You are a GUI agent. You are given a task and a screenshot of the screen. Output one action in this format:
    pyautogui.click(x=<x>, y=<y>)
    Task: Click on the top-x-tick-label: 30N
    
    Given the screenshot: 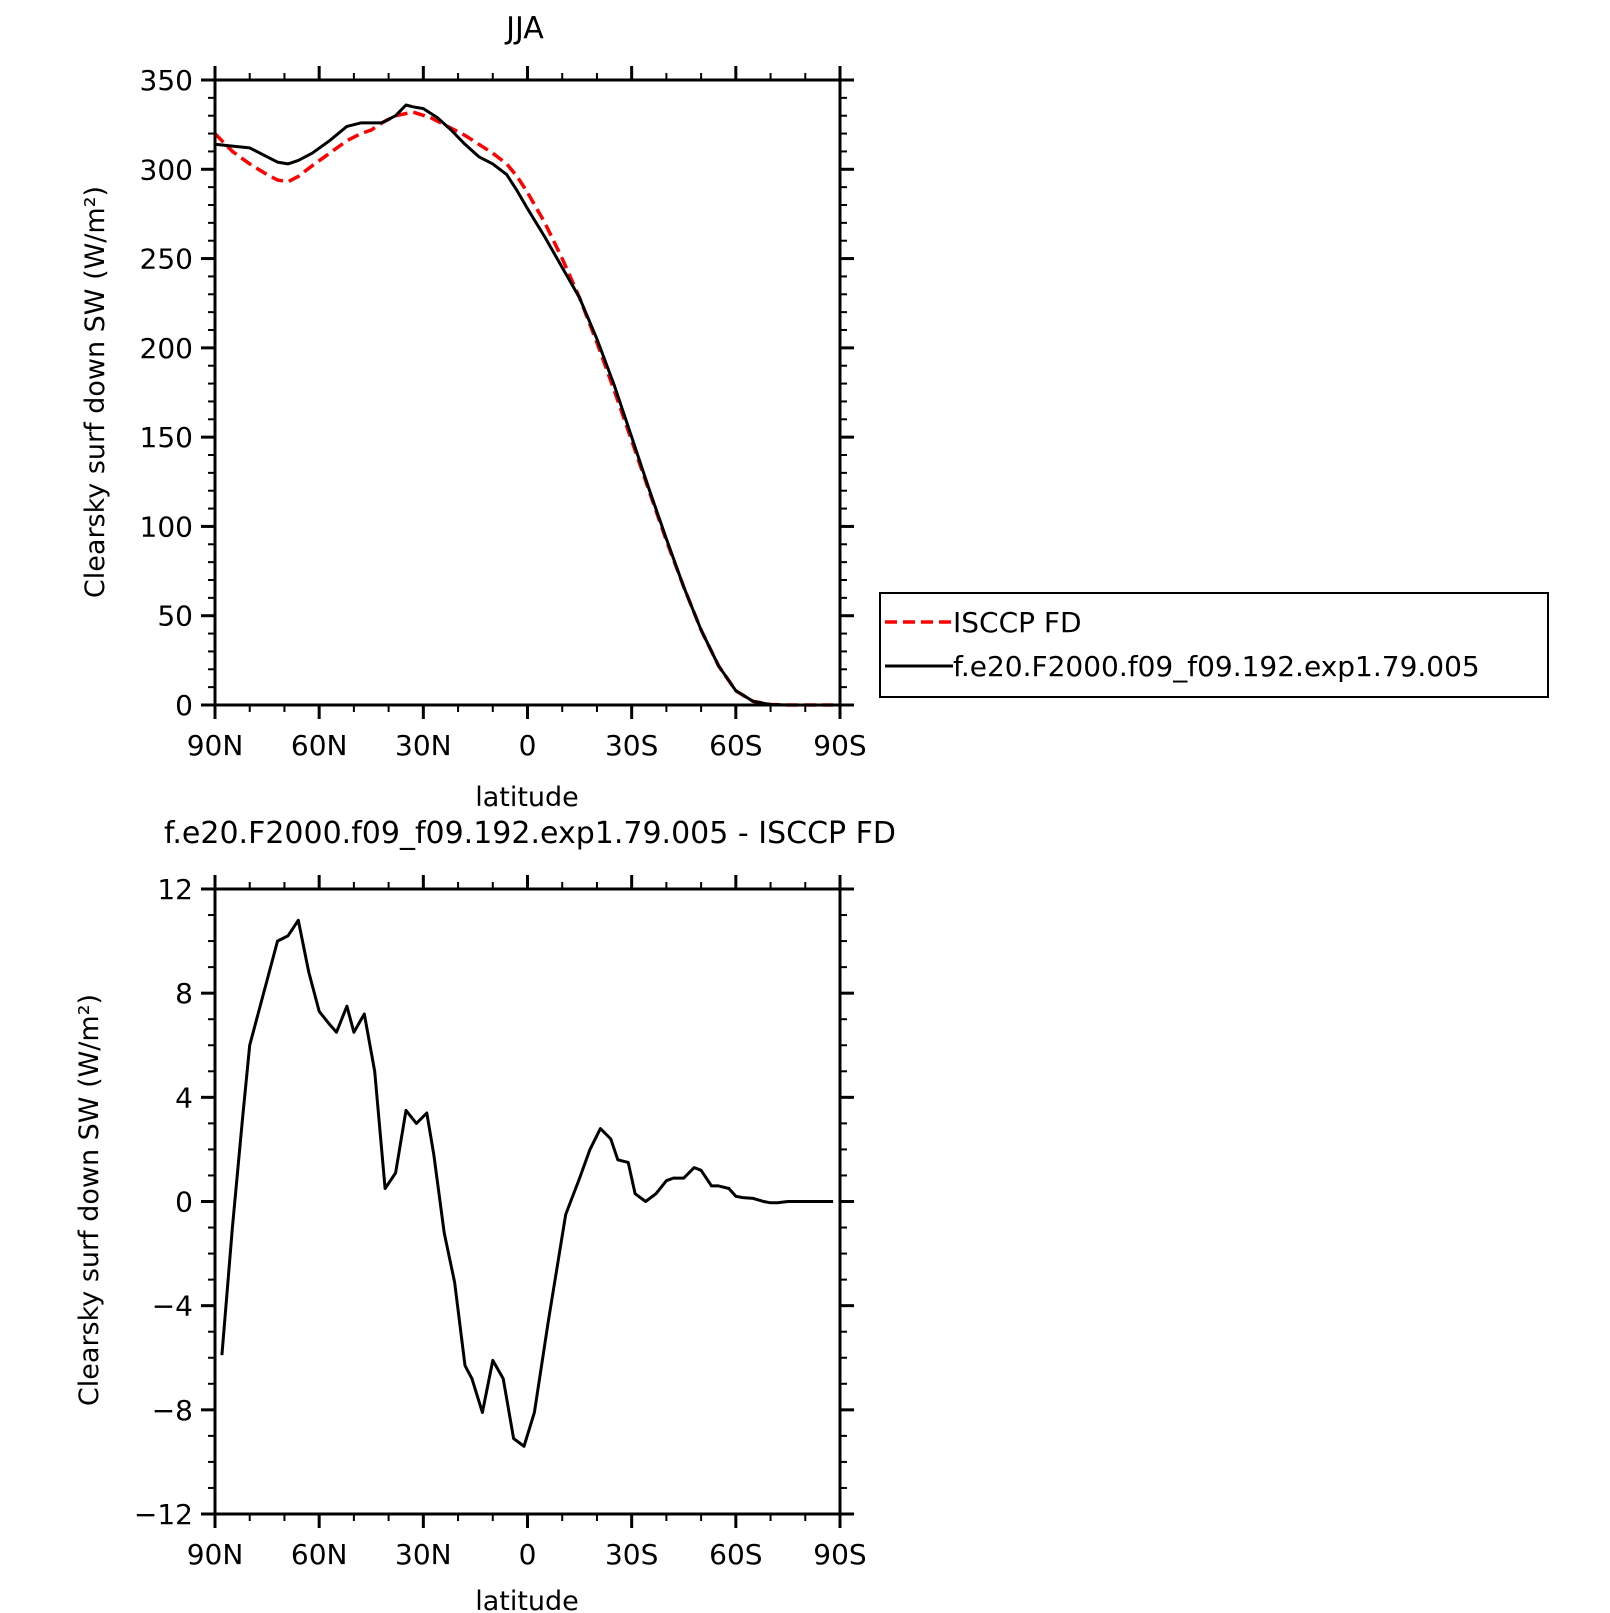 What is the action you would take?
    pyautogui.click(x=423, y=745)
    